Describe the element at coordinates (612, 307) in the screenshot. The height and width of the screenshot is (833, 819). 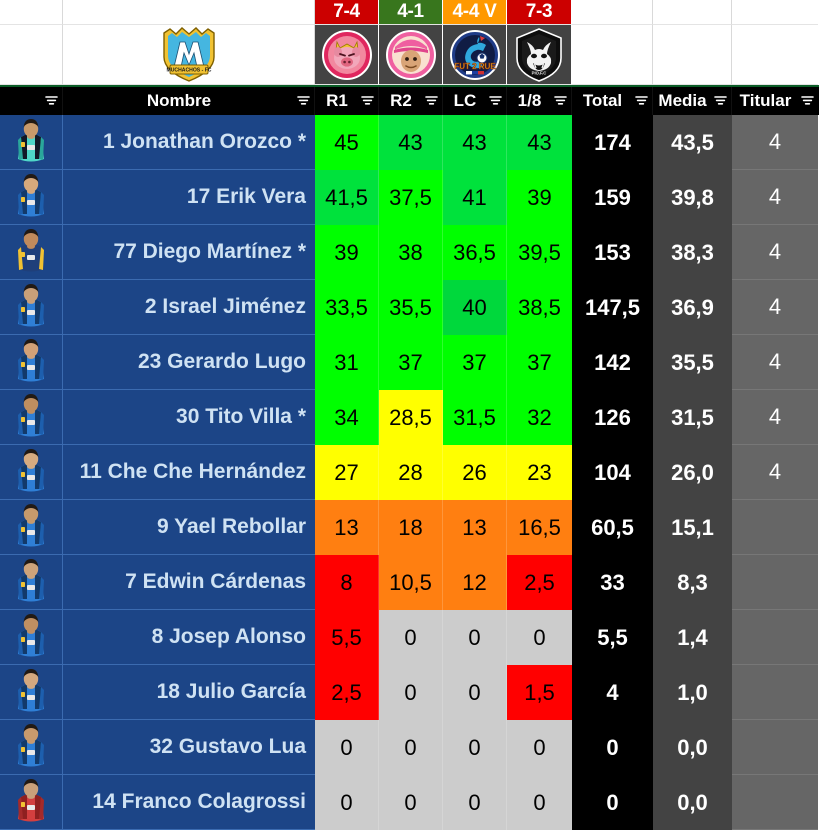
I see `total-cell: 147,5` at that location.